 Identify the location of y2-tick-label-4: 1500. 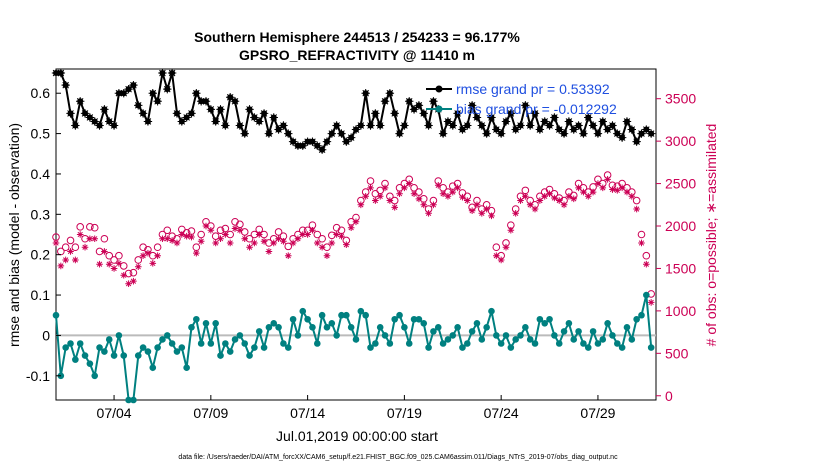
(680, 268).